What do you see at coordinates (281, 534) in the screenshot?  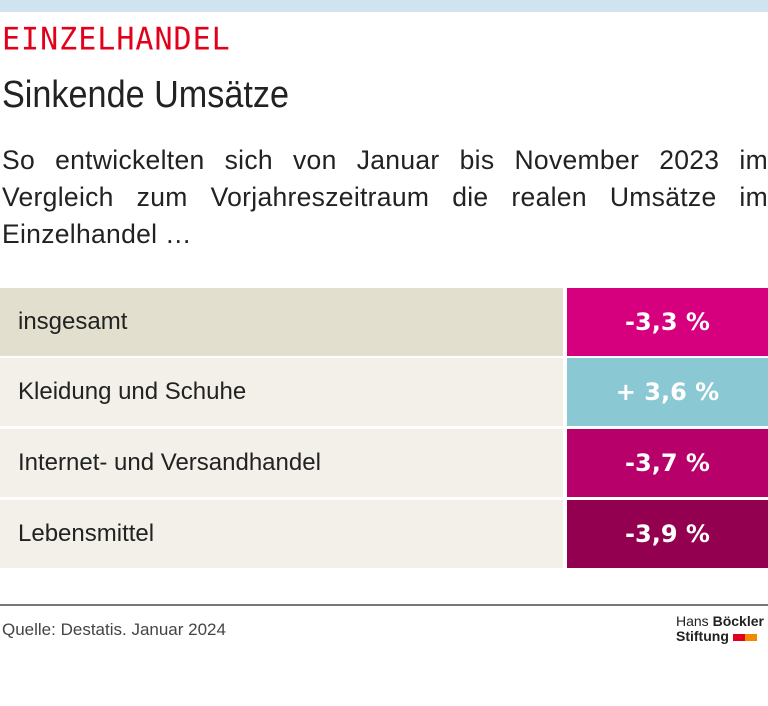 I see `row-label: Lebensmittel` at bounding box center [281, 534].